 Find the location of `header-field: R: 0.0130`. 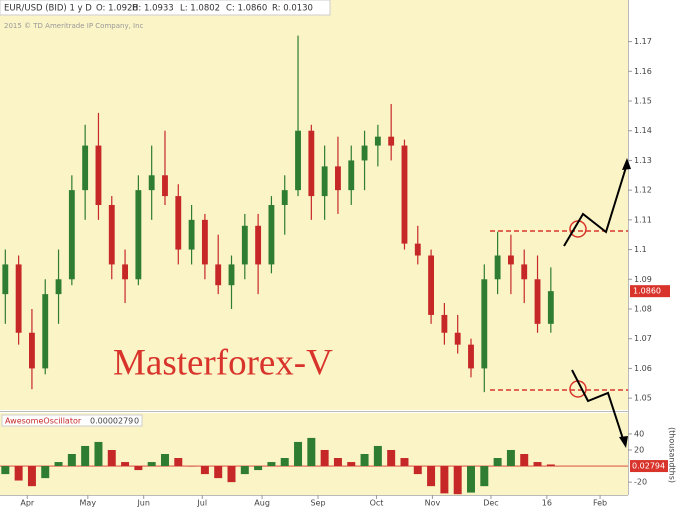

header-field: R: 0.0130 is located at coordinates (292, 9).